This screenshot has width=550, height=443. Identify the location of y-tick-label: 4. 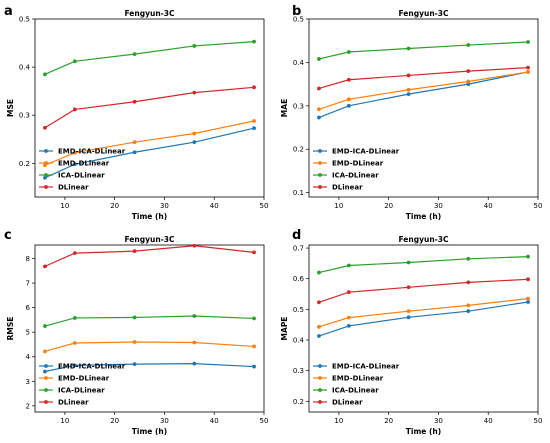
(28, 357).